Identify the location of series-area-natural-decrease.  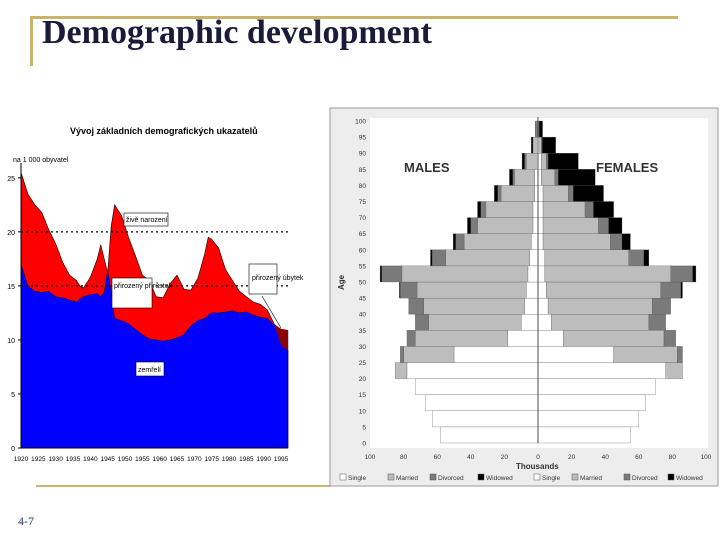
(281, 337).